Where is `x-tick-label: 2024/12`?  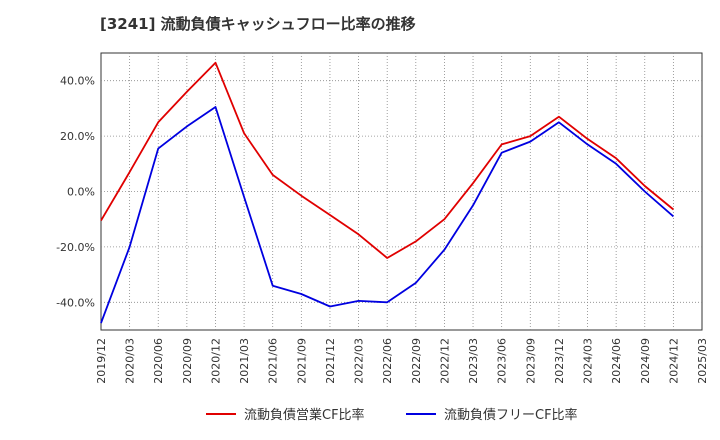
x-tick-label: 2024/12 is located at coordinates (673, 361).